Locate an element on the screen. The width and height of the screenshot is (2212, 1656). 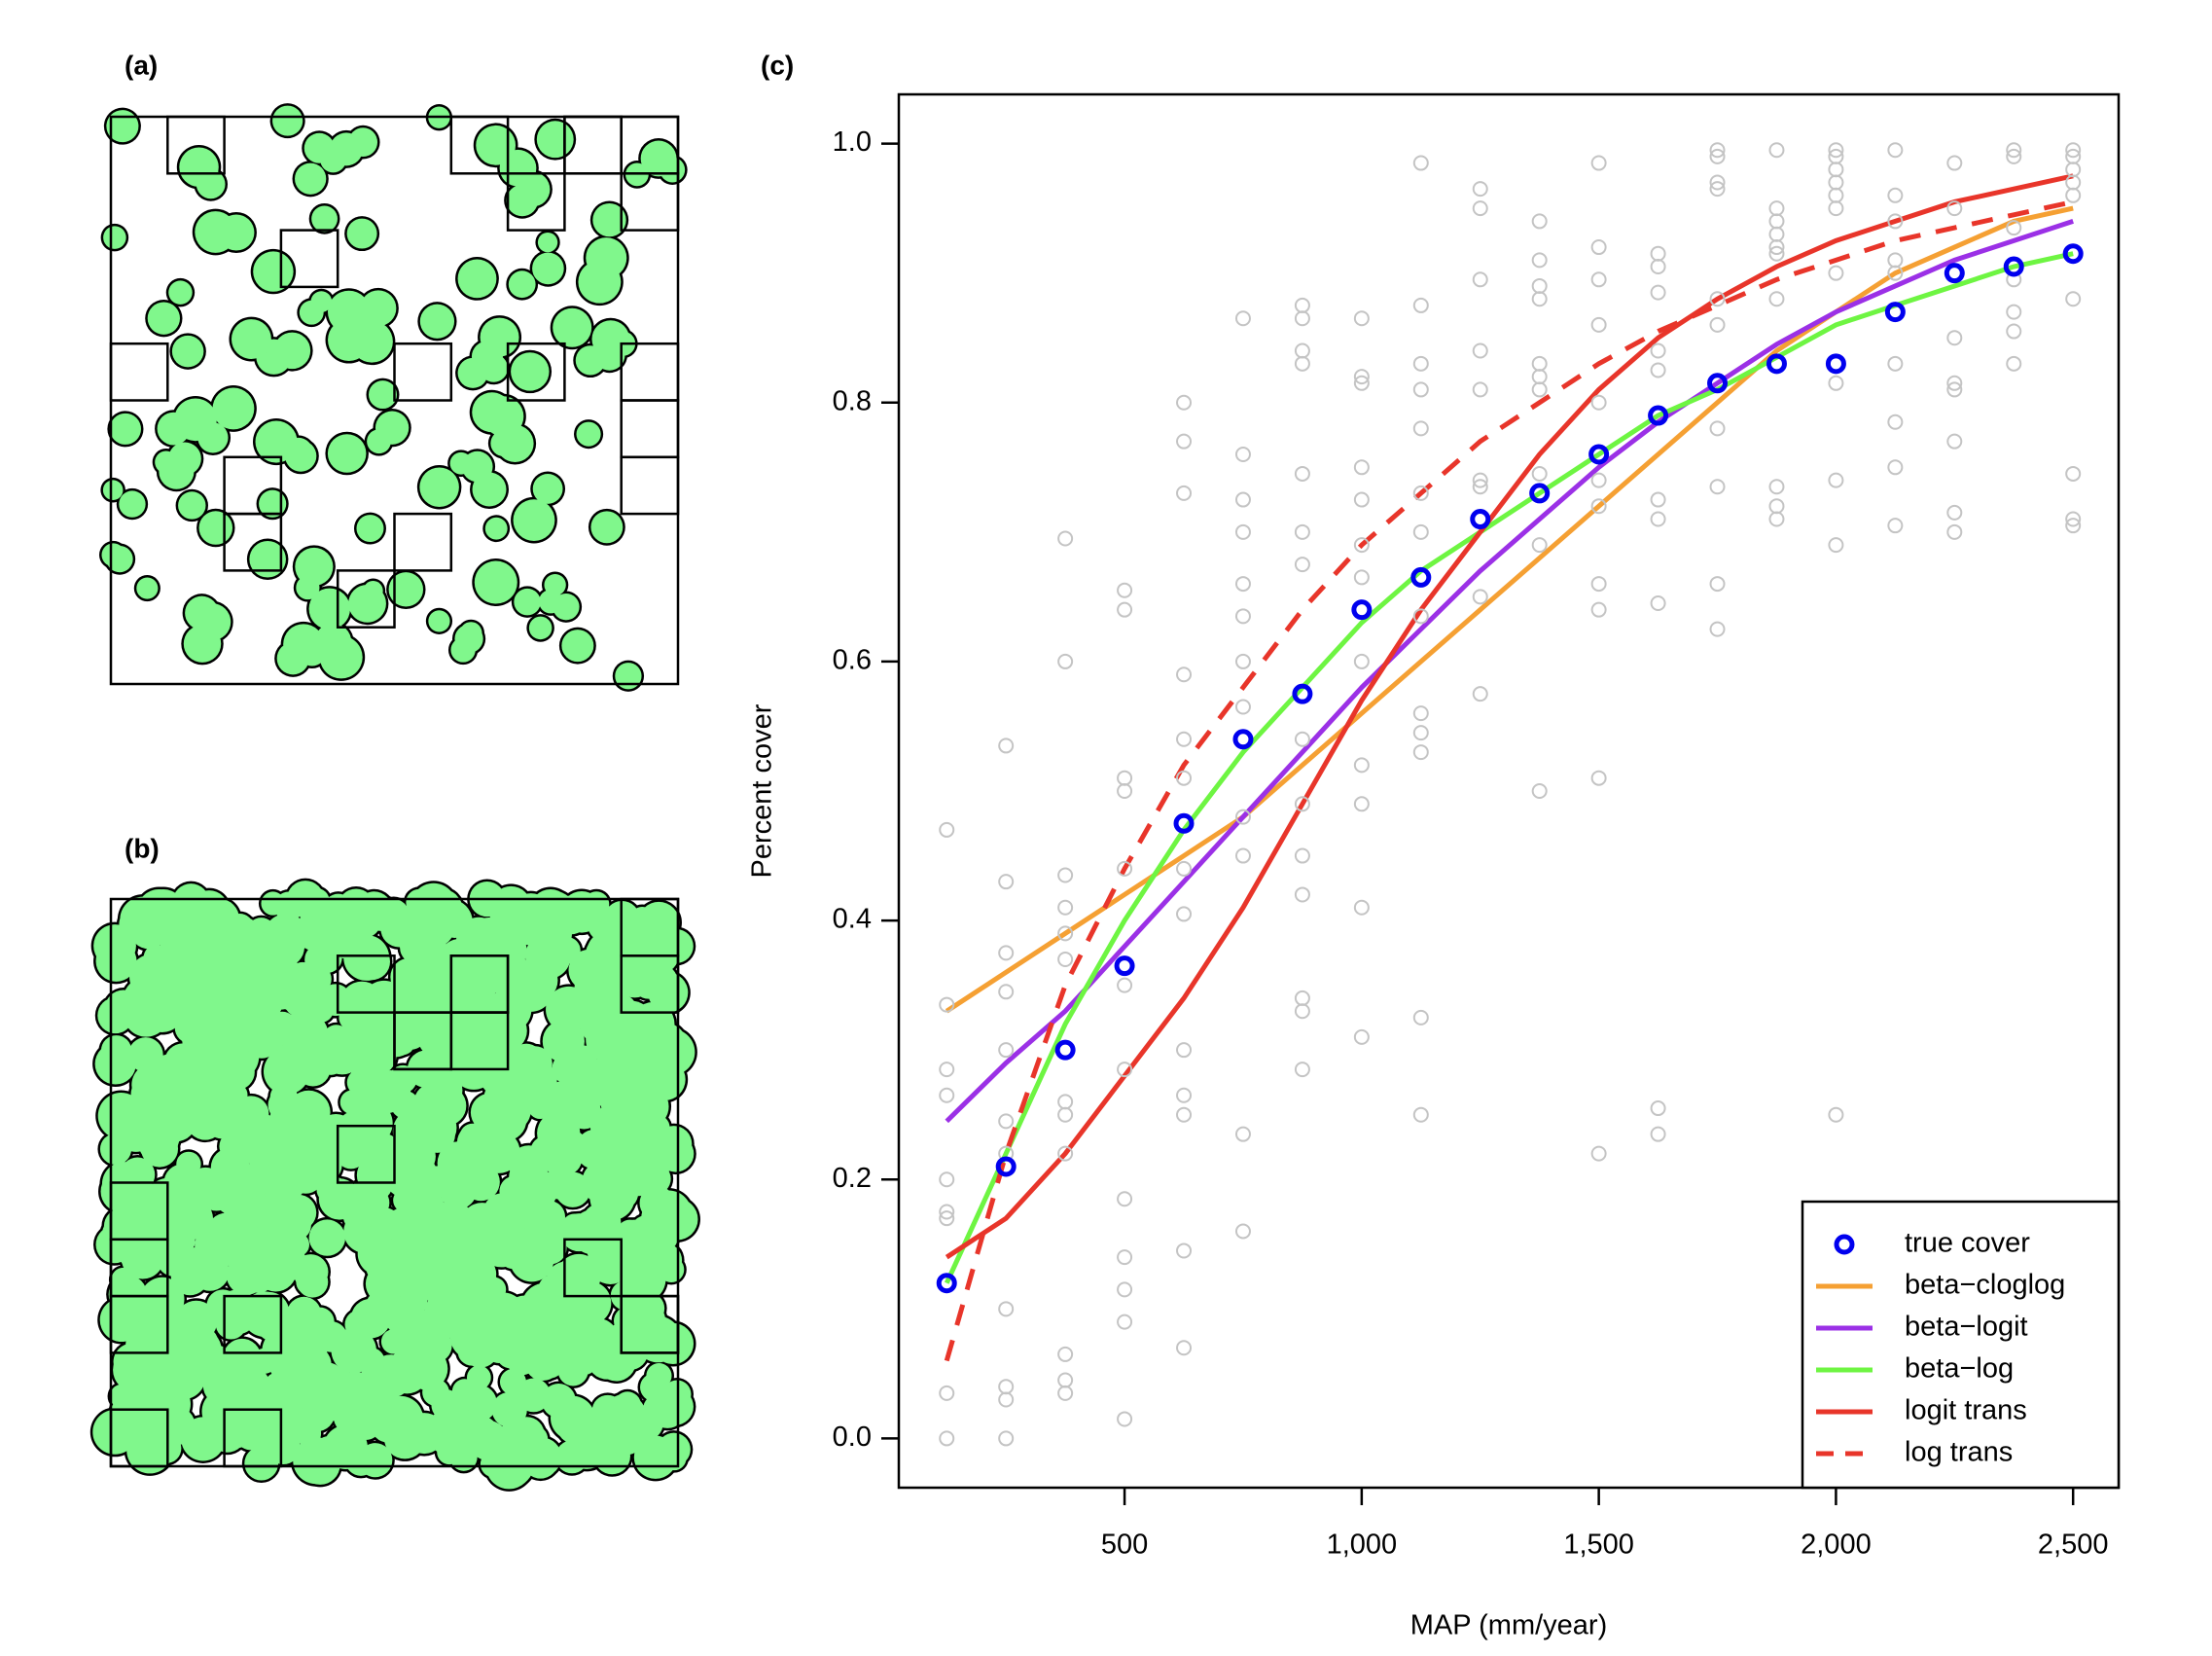
legend-label: beta−cloglog is located at coordinates (1985, 1285).